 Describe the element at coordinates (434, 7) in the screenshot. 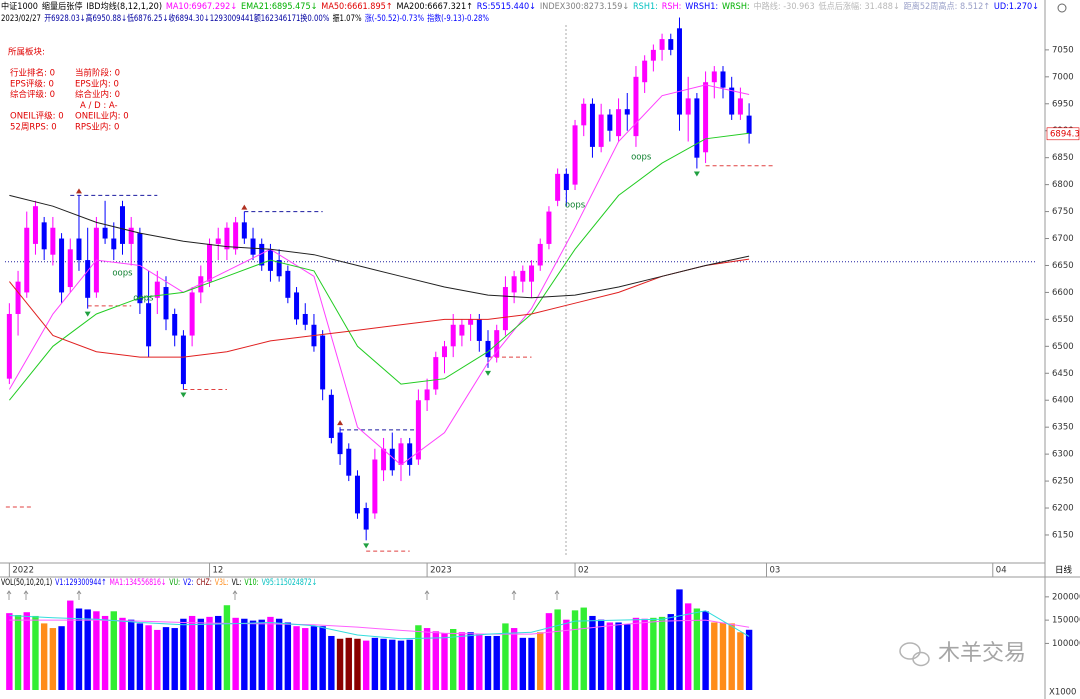

I see `header-segment: MA200:6667.321↑` at that location.